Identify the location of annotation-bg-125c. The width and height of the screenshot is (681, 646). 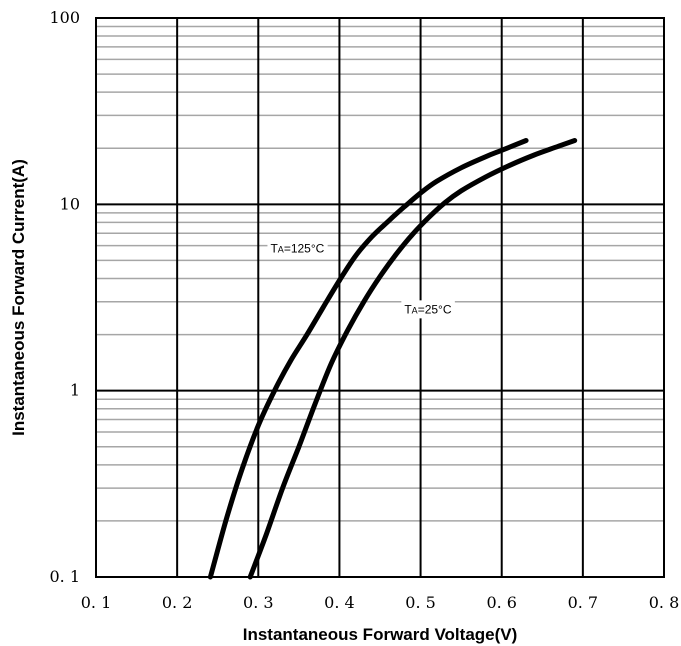
(297, 248).